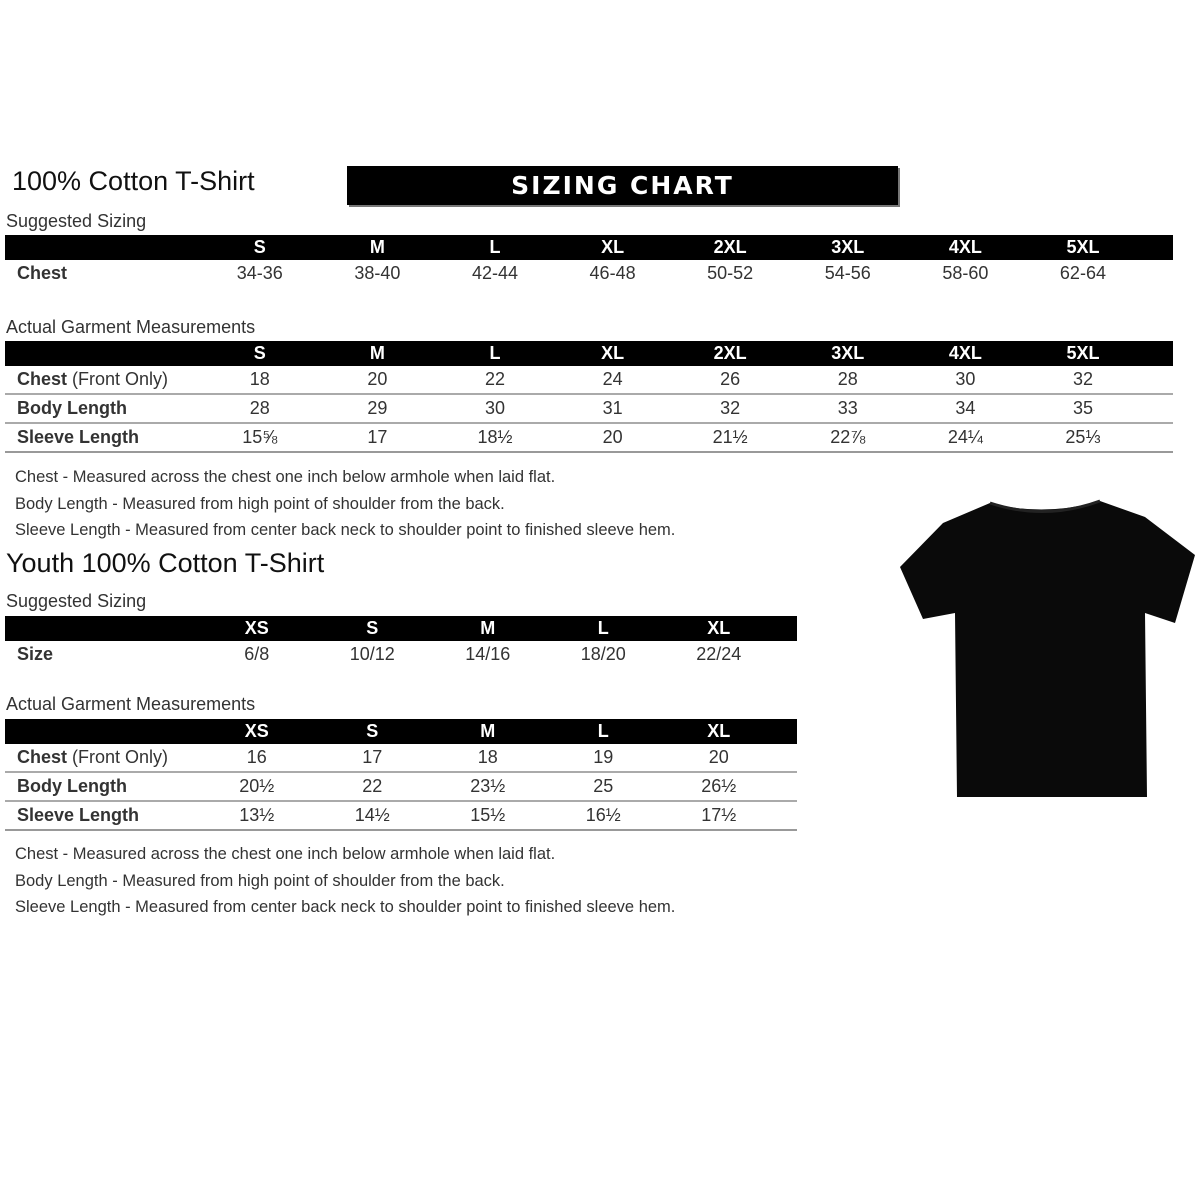  What do you see at coordinates (131, 327) in the screenshot?
I see `adult-actual-label: Actual Garment Measurements` at bounding box center [131, 327].